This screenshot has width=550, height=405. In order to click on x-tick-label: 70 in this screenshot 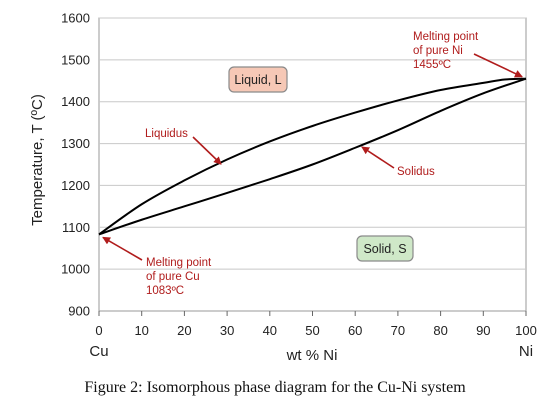, I will do `click(398, 330)`.